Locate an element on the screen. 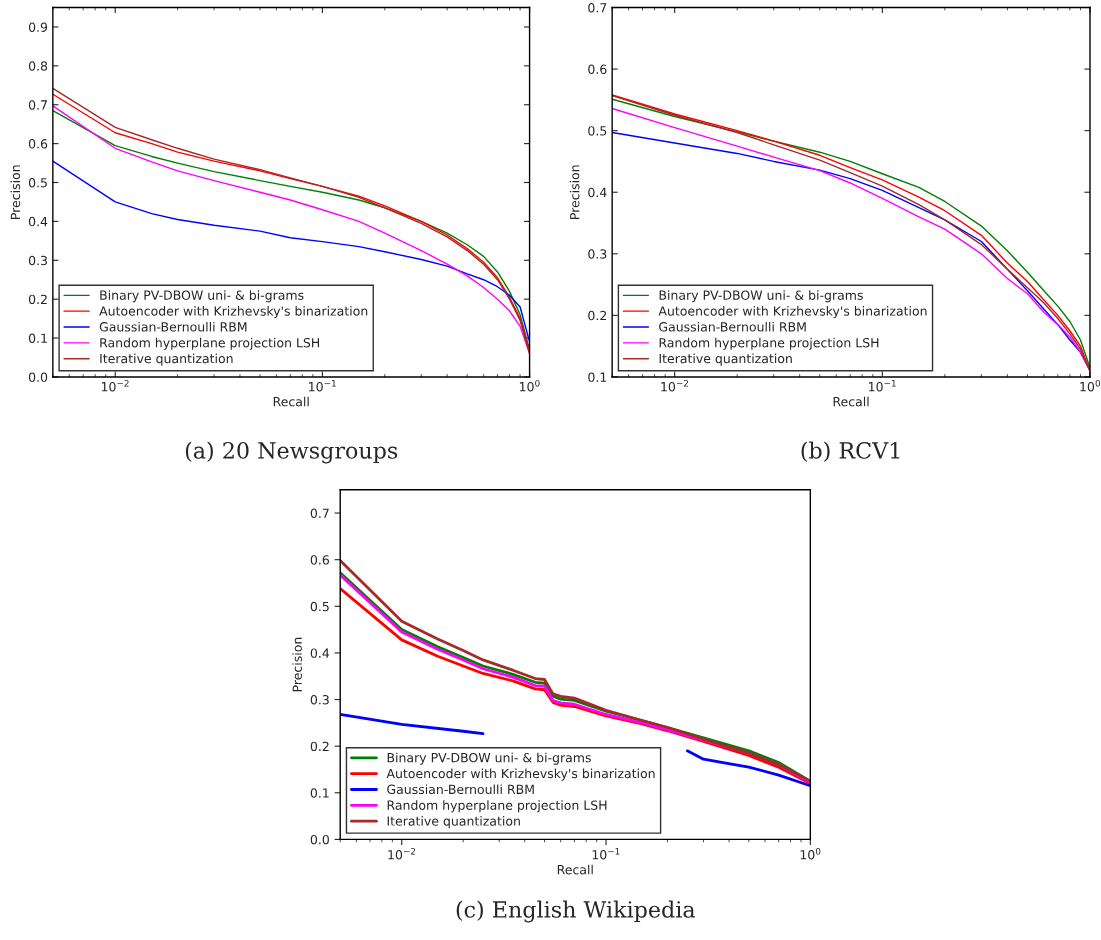 The image size is (1101, 940). text: (c) English Wikipedia is located at coordinates (575, 911).